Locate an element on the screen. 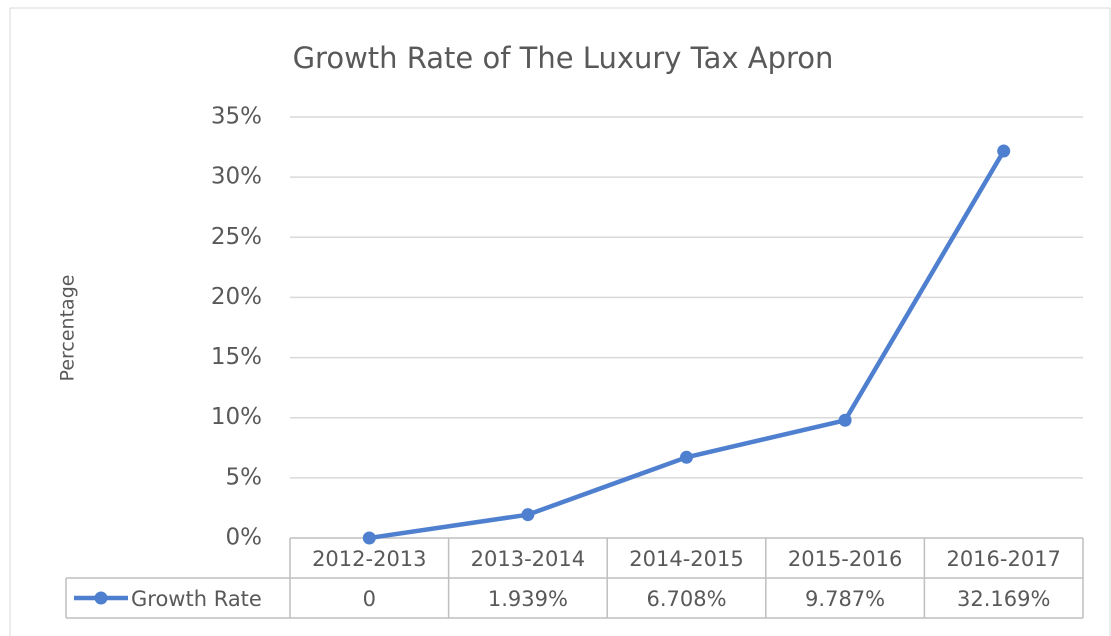 The height and width of the screenshot is (636, 1111). table-value: 1.939% is located at coordinates (528, 599).